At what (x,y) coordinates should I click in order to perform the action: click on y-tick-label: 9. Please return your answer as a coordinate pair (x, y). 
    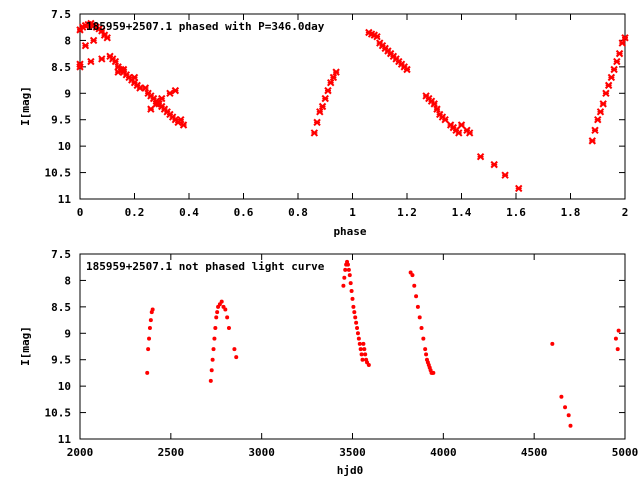
    Looking at the image, I should click on (67, 333).